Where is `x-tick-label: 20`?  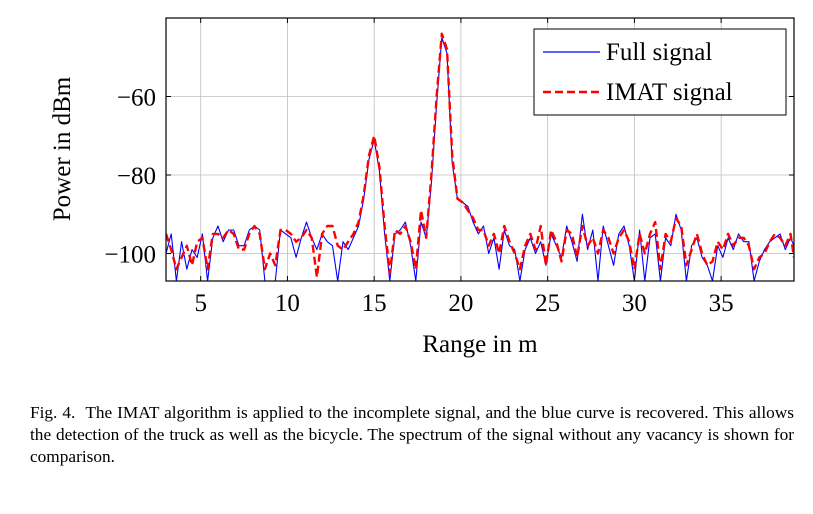
x-tick-label: 20 is located at coordinates (460, 303).